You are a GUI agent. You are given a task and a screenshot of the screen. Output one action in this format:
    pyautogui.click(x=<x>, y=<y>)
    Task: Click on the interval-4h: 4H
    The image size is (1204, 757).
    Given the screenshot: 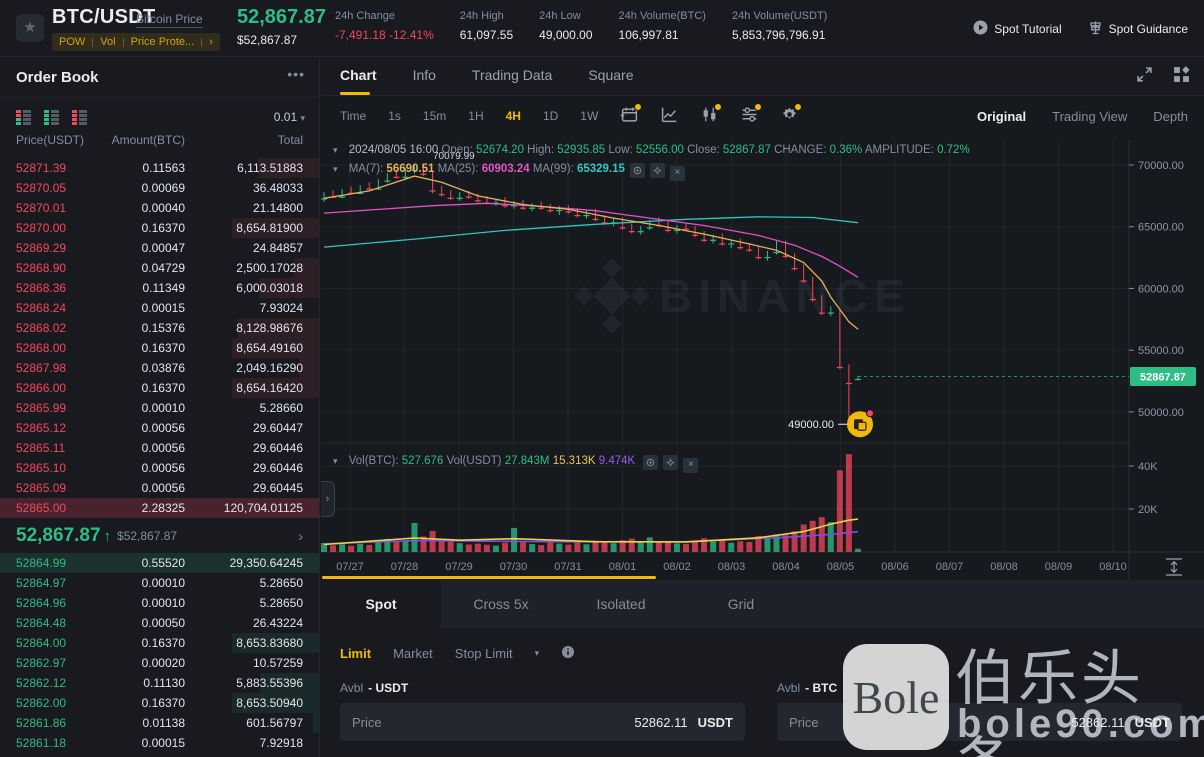 What is the action you would take?
    pyautogui.click(x=513, y=116)
    